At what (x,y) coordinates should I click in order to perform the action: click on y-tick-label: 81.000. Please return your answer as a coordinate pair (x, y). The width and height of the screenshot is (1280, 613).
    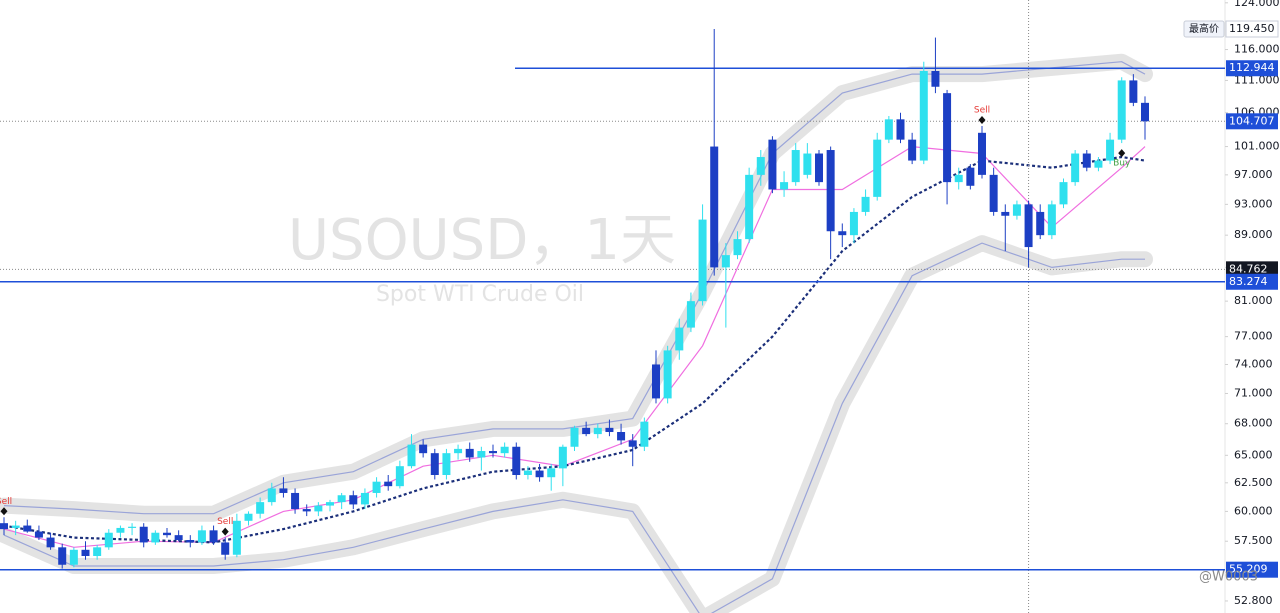
    Looking at the image, I should click on (1253, 300).